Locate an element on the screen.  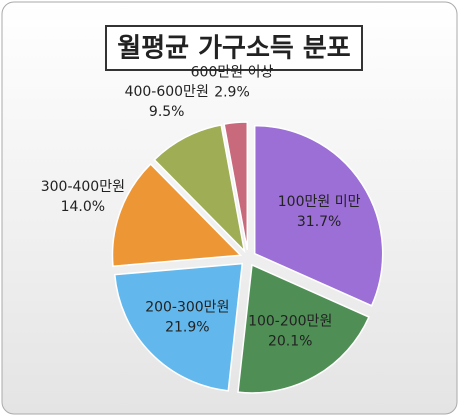
slice-value-label: 2.9% is located at coordinates (232, 93).